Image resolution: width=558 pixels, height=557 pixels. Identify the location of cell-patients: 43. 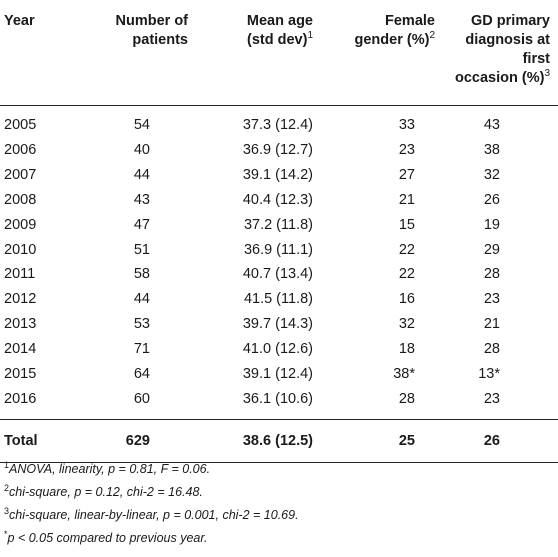
(141, 199).